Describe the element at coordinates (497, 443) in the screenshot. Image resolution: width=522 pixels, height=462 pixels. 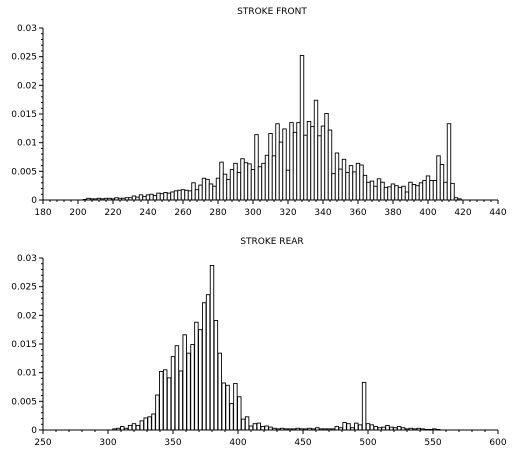
I see `x-tick-label: 600` at that location.